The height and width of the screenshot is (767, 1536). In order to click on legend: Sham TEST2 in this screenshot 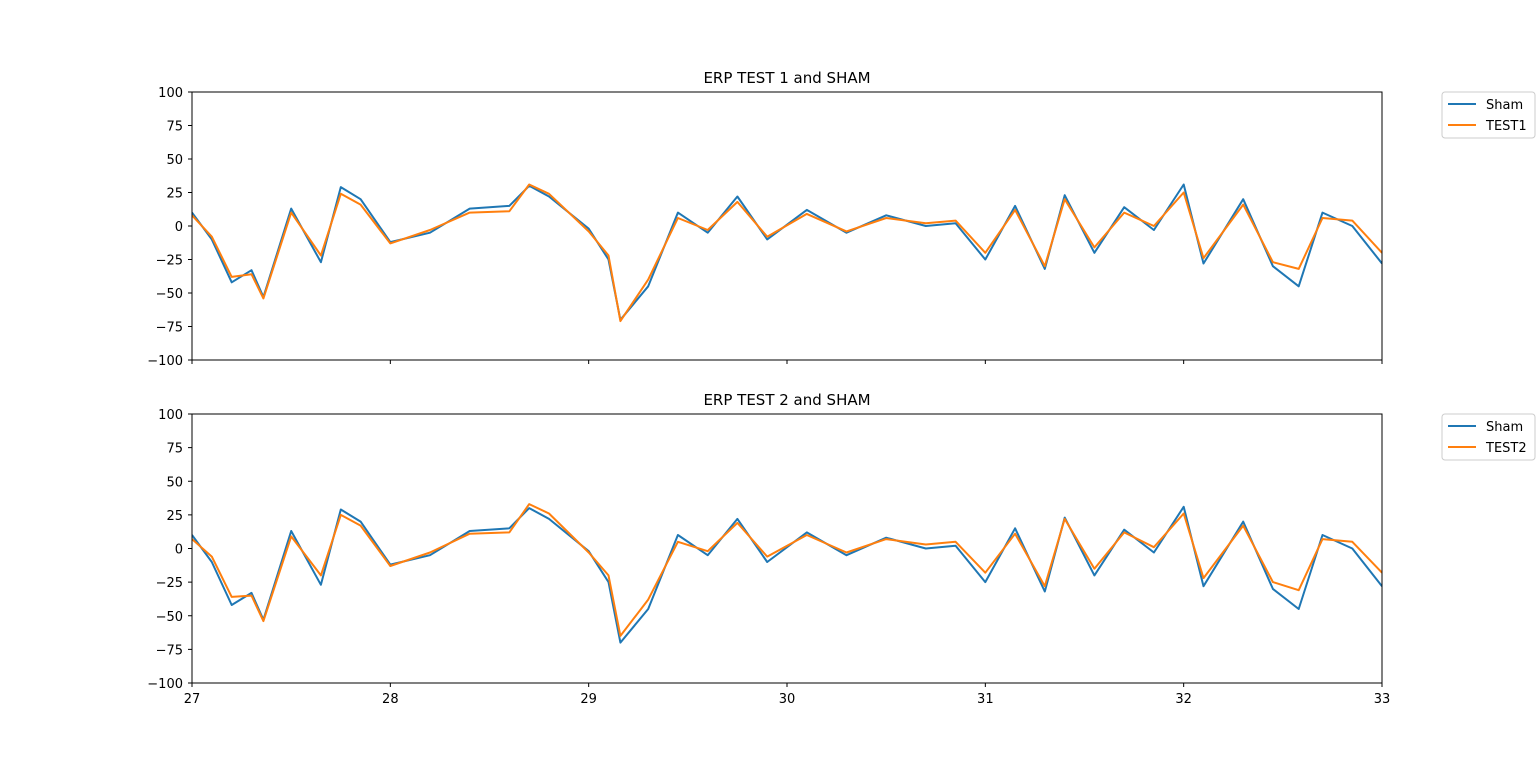, I will do `click(1488, 437)`.